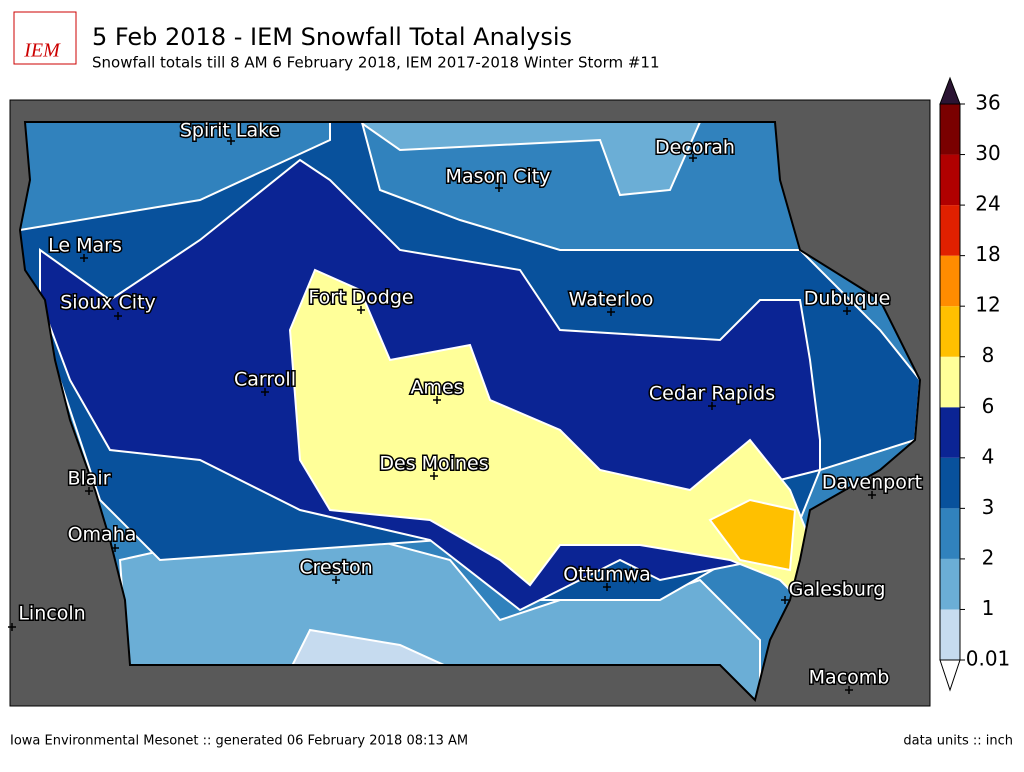 The height and width of the screenshot is (772, 1024). What do you see at coordinates (436, 388) in the screenshot?
I see `city-label: Ames` at bounding box center [436, 388].